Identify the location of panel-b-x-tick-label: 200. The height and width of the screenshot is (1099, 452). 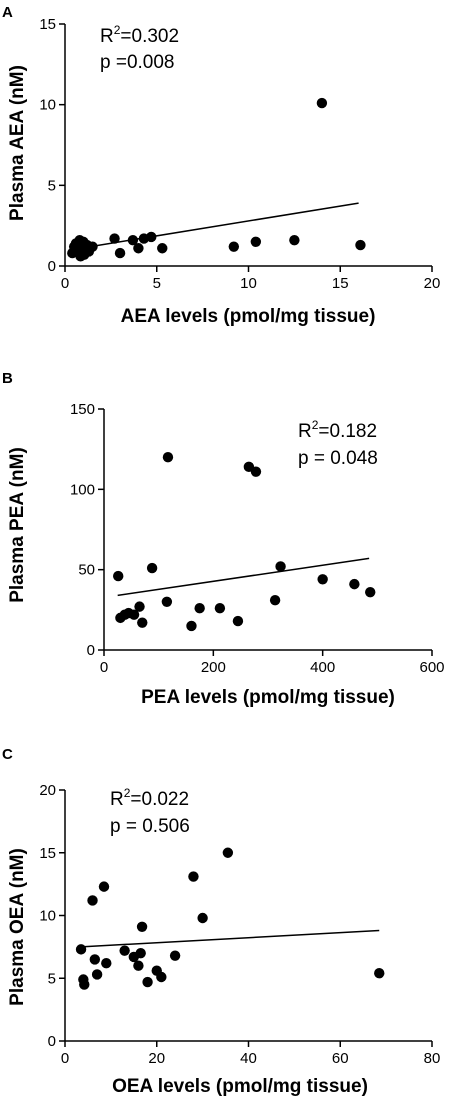
(213, 667).